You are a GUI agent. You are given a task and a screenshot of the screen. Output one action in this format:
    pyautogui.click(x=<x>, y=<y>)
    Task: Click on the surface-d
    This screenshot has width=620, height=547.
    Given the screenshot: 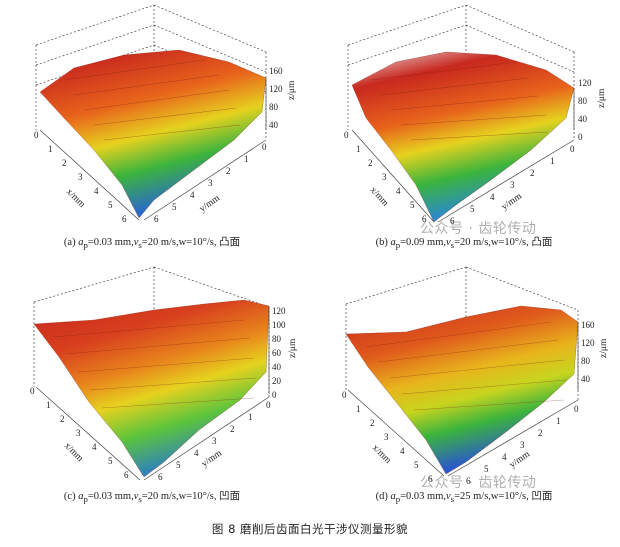 What is the action you would take?
    pyautogui.click(x=462, y=390)
    